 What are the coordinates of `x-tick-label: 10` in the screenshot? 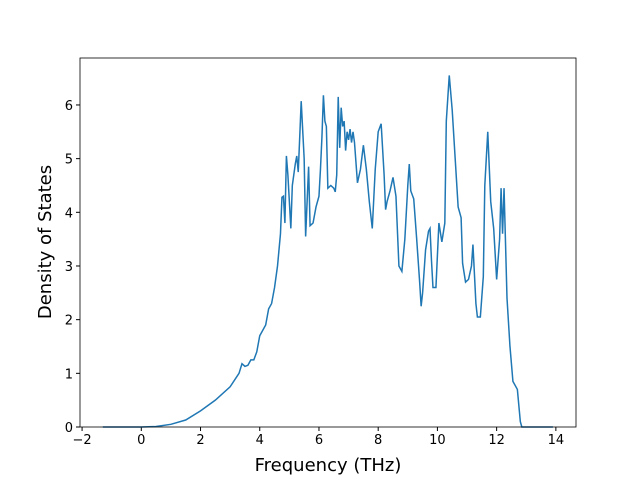 It's located at (437, 440).